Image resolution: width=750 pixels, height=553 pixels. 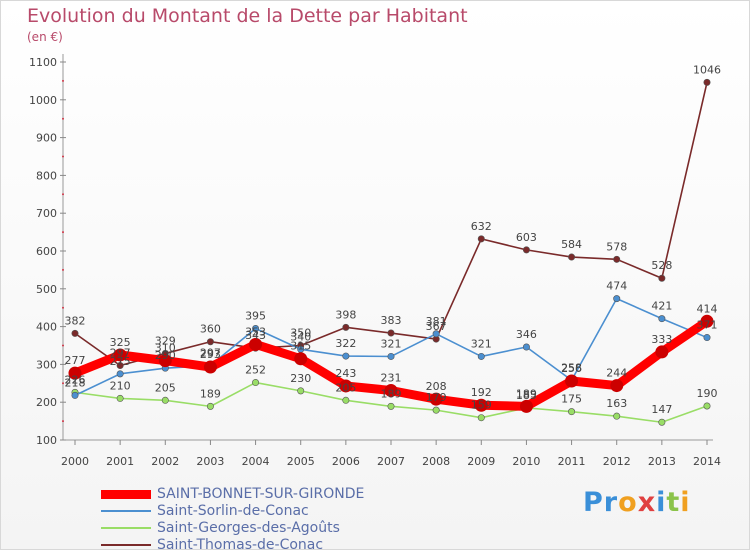 I want to click on legend-item: Saint-Georges-des-Agoûts, so click(x=220, y=528).